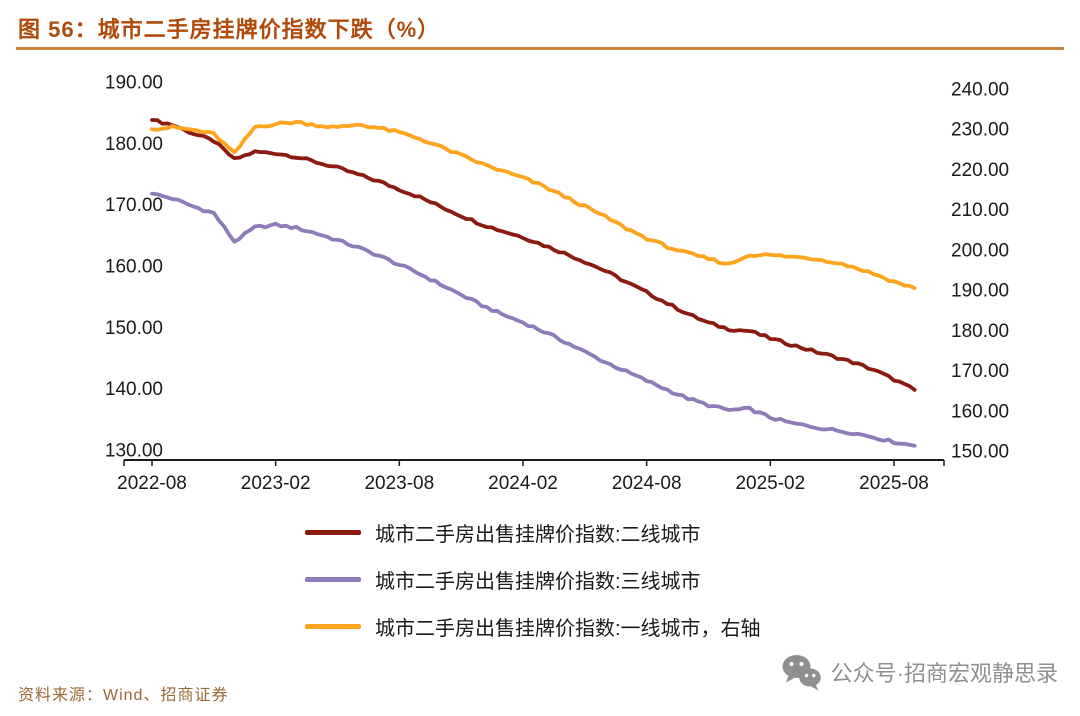  I want to click on right-axis-tick-label: 230.00, so click(980, 130).